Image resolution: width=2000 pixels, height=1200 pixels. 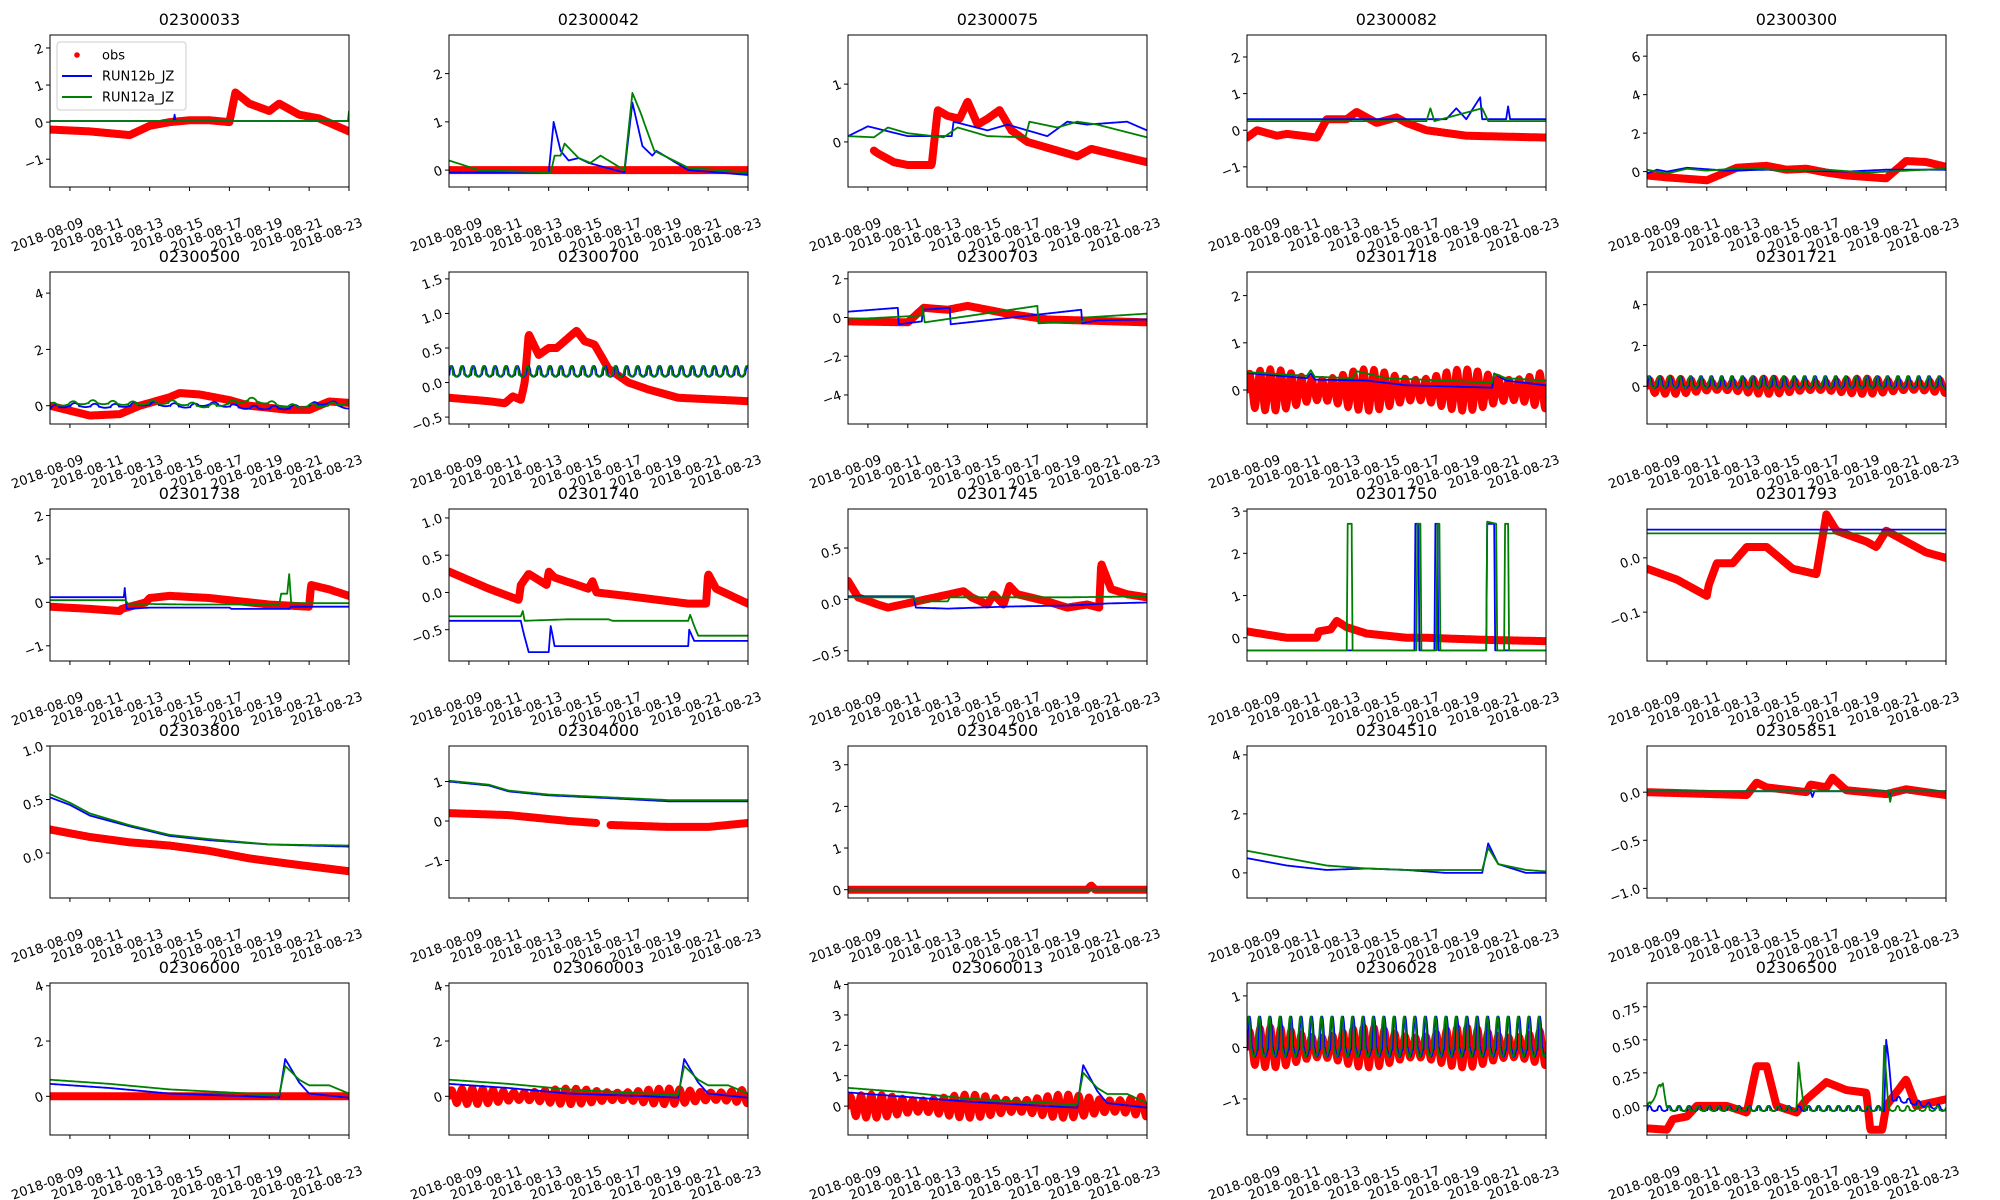 I want to click on subplot-title: 02306000, so click(x=199, y=967).